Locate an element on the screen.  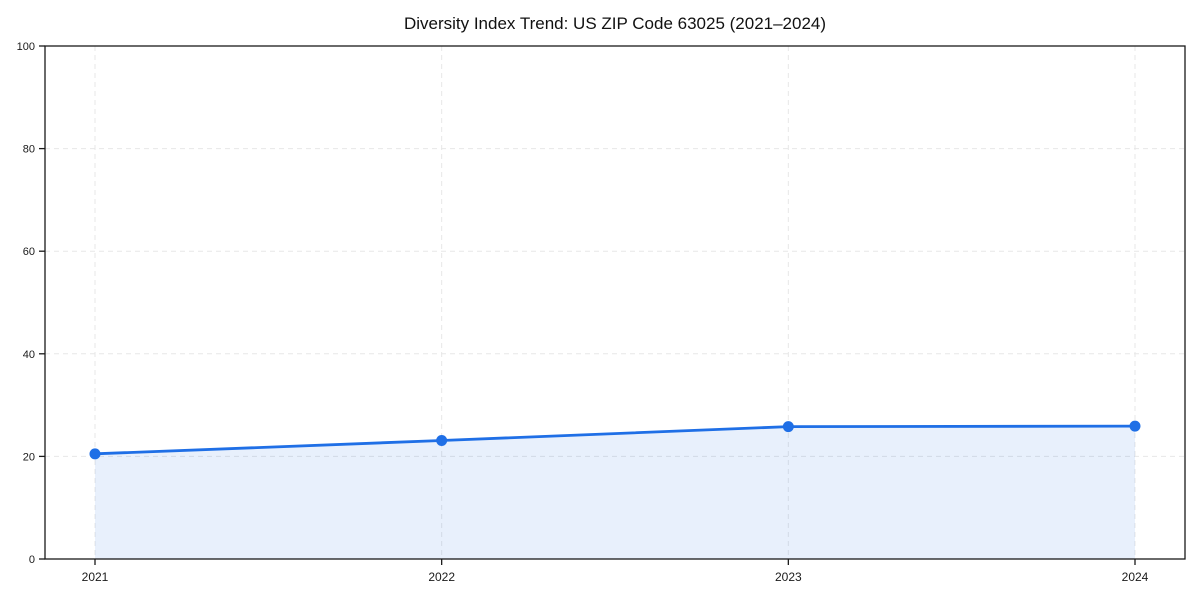
y-tick-label: 0 is located at coordinates (32, 560).